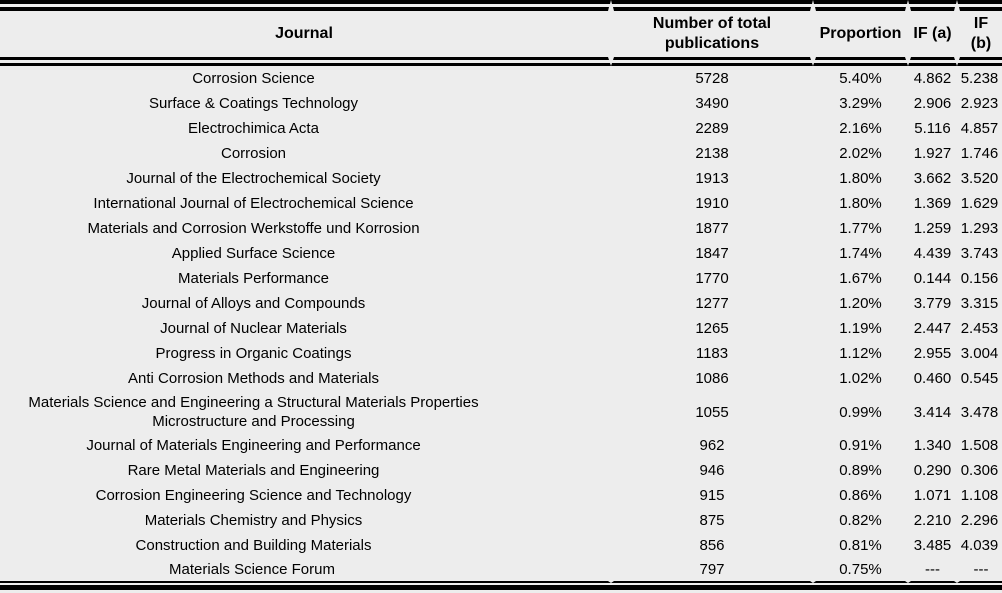 The image size is (1002, 593). I want to click on cell-proportion: 0.91%, so click(860, 445).